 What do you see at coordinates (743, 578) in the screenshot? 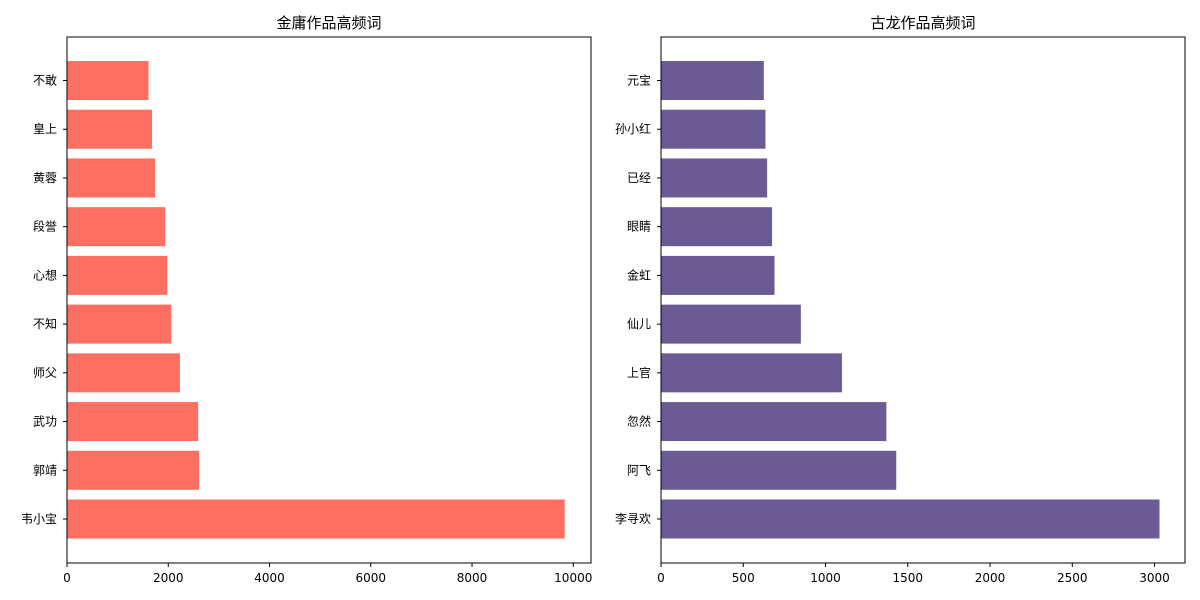
I see `x-tick-label: 500` at bounding box center [743, 578].